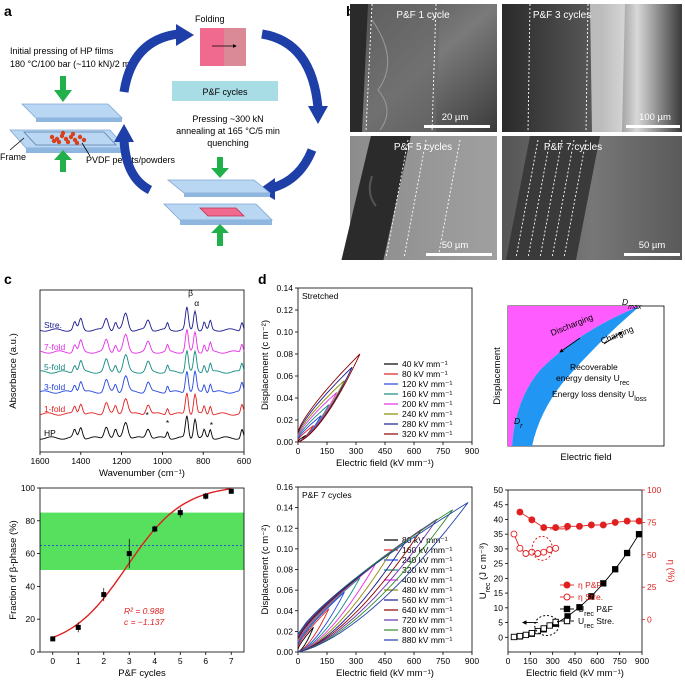  I want to click on schem-recoverable-area, so click(574, 376).